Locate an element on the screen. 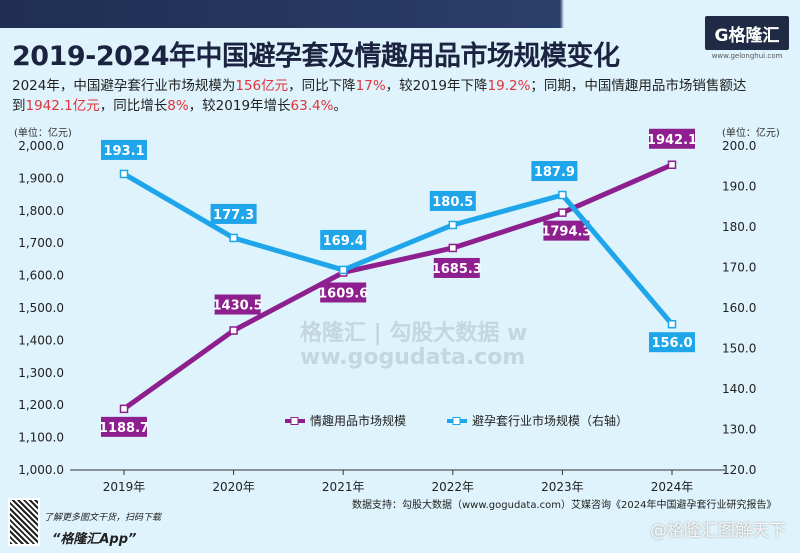 The height and width of the screenshot is (553, 800). data-label: 1609.6 is located at coordinates (343, 293).